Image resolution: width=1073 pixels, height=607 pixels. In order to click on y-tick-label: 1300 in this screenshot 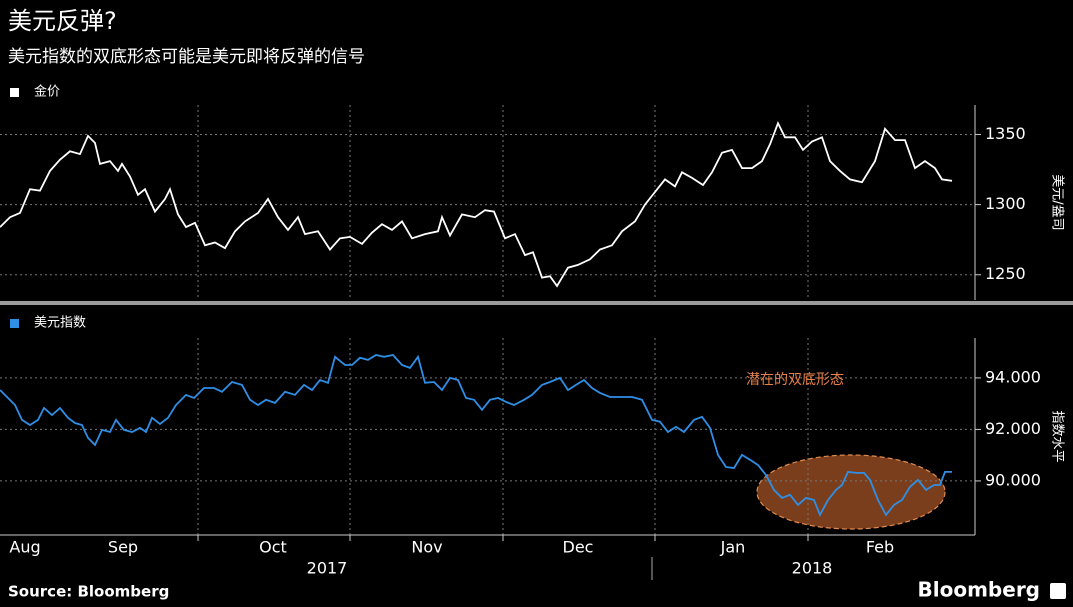, I will do `click(1005, 203)`.